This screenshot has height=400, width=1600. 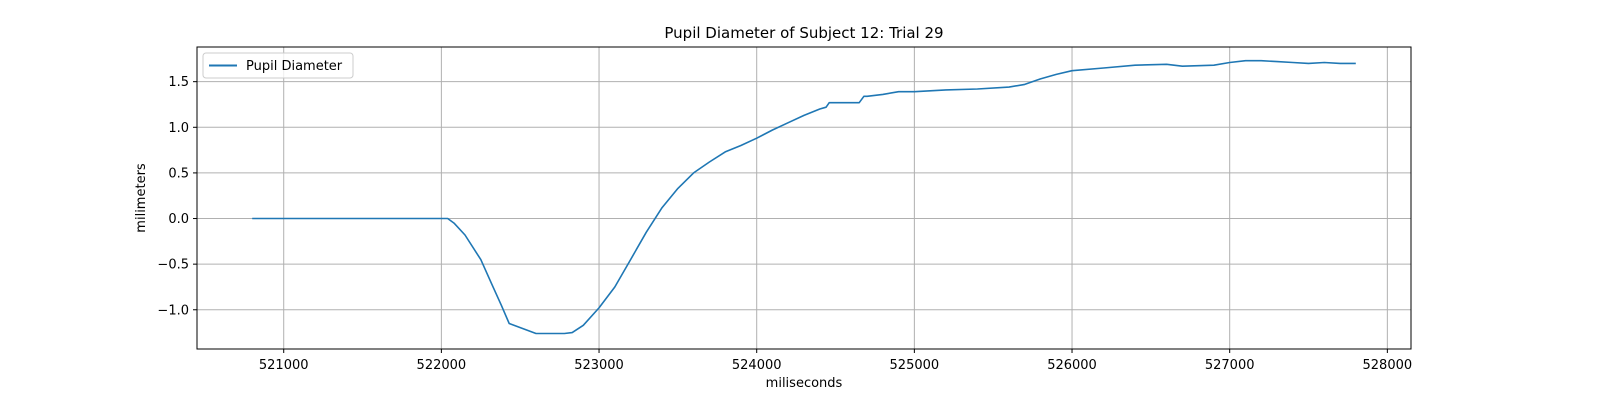 I want to click on y-tick-label: 0.5, so click(x=178, y=173).